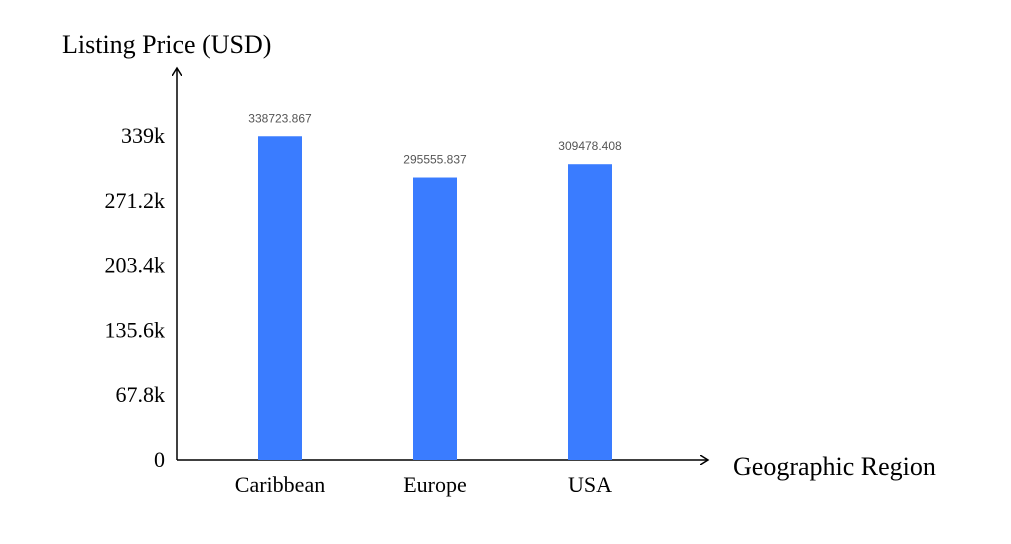  What do you see at coordinates (590, 484) in the screenshot?
I see `x-tick-label: USA` at bounding box center [590, 484].